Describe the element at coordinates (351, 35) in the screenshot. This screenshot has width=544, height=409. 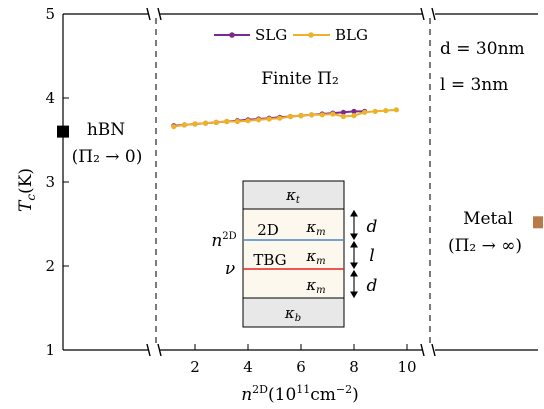
I see `legend-label-blg: BLG` at that location.